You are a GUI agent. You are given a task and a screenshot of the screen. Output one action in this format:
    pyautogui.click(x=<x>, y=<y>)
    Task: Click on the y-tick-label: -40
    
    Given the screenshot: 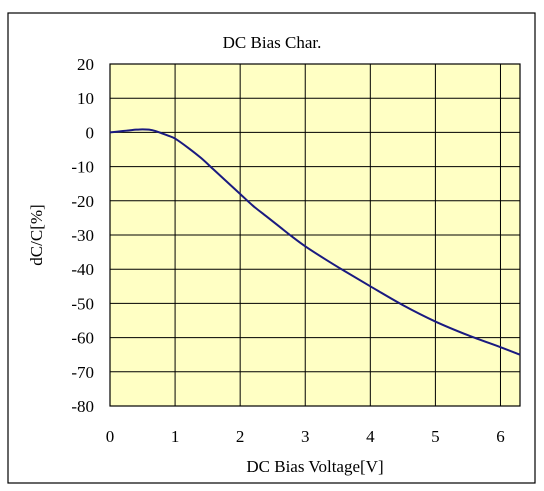 What is the action you would take?
    pyautogui.click(x=82, y=269)
    